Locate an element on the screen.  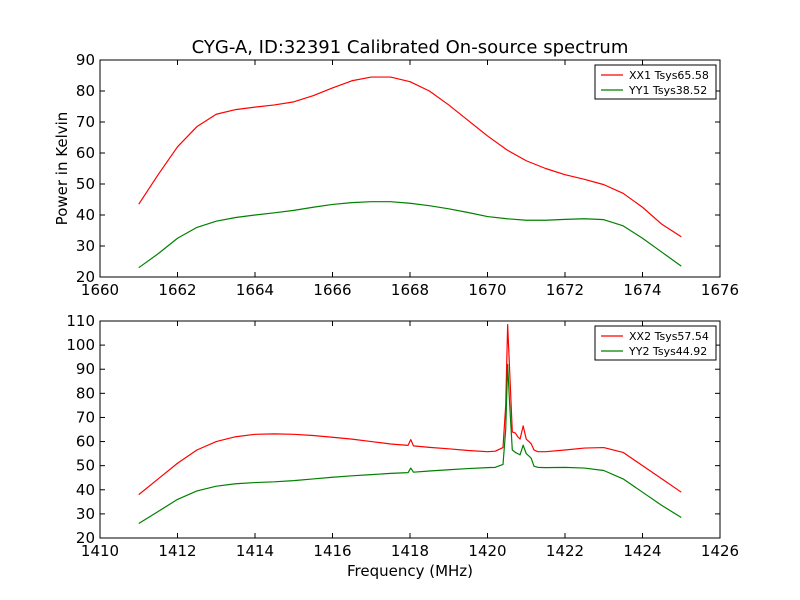
x-tick-label: 1674 is located at coordinates (642, 290).